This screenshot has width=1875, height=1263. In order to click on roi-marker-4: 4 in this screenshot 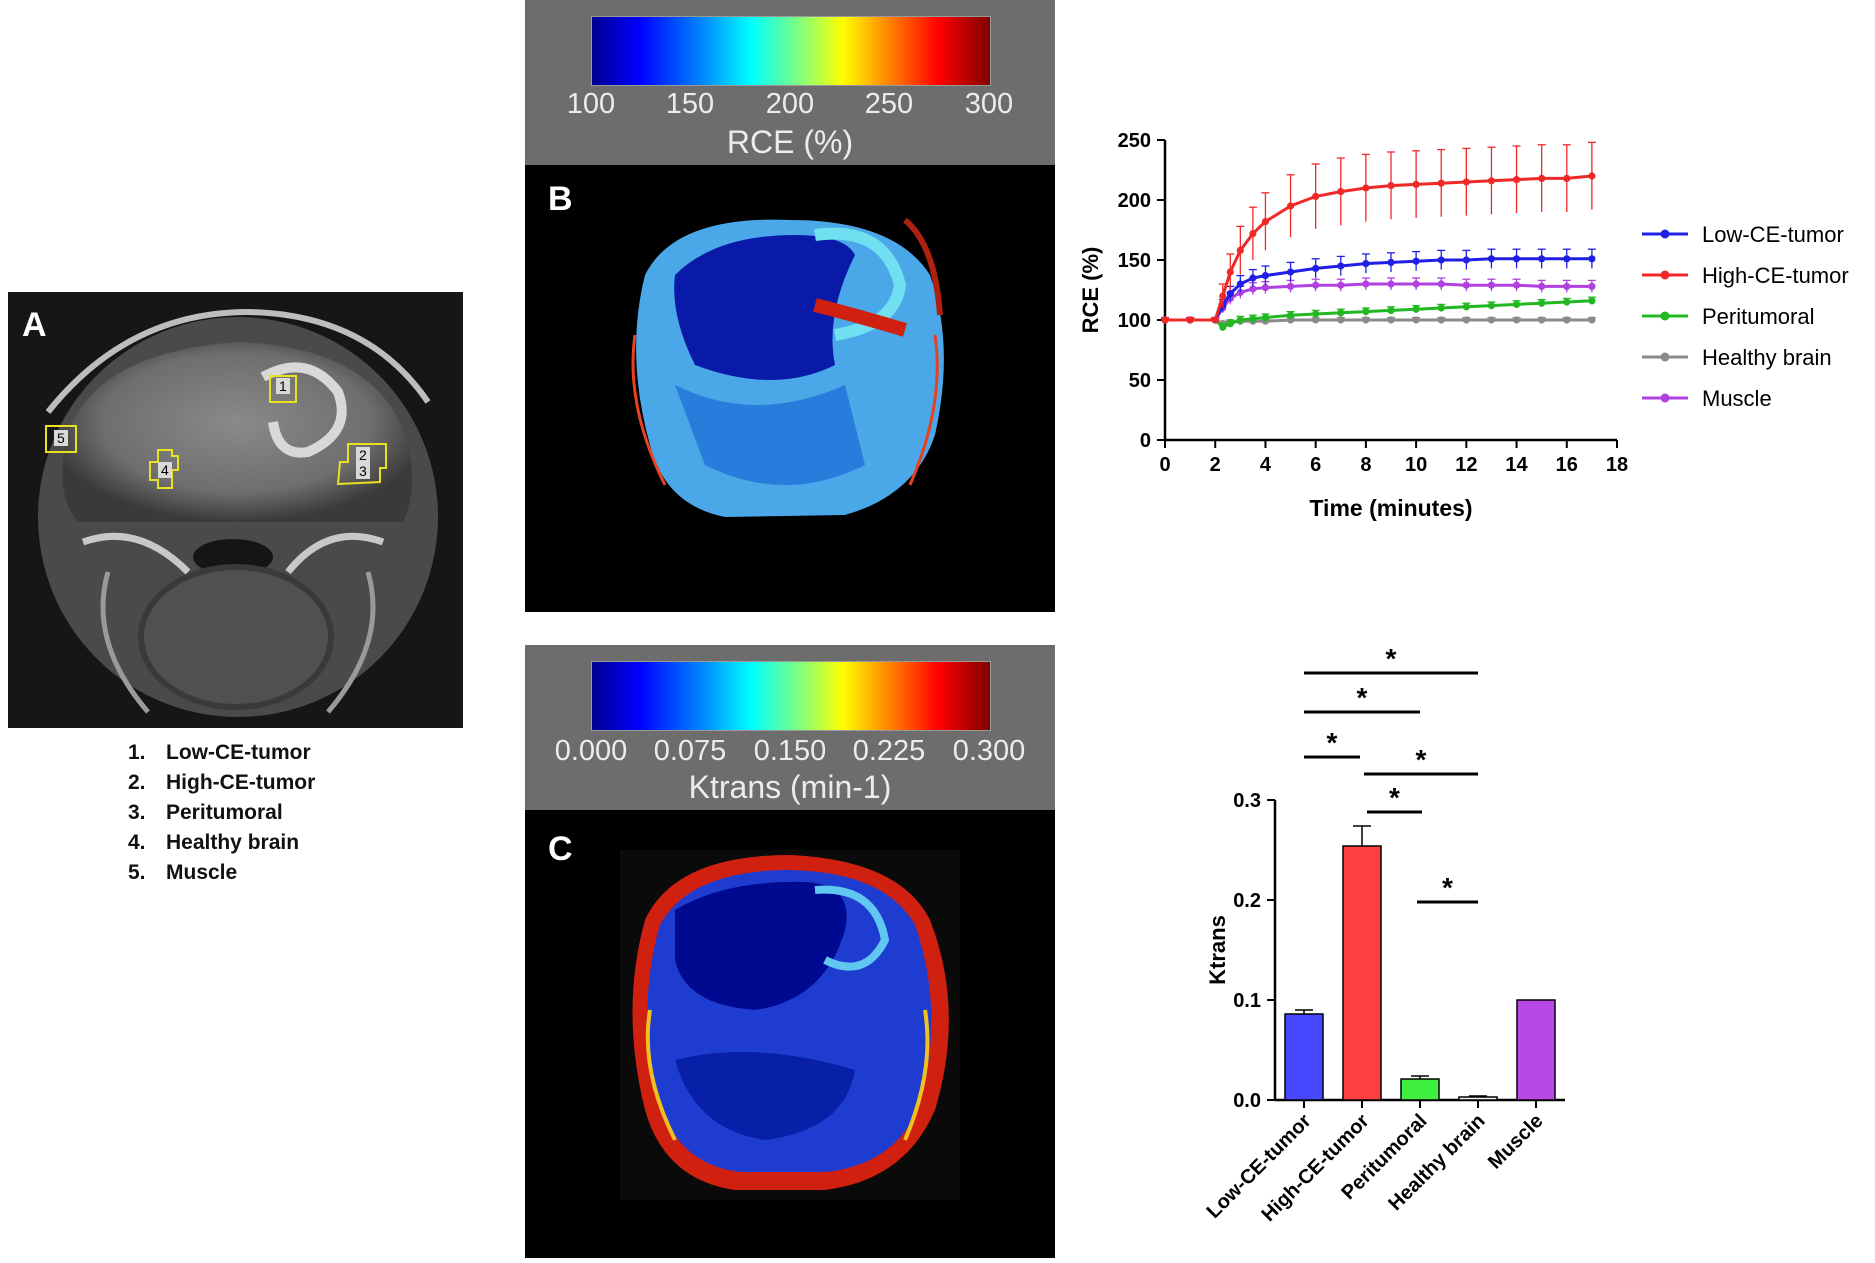, I will do `click(165, 470)`.